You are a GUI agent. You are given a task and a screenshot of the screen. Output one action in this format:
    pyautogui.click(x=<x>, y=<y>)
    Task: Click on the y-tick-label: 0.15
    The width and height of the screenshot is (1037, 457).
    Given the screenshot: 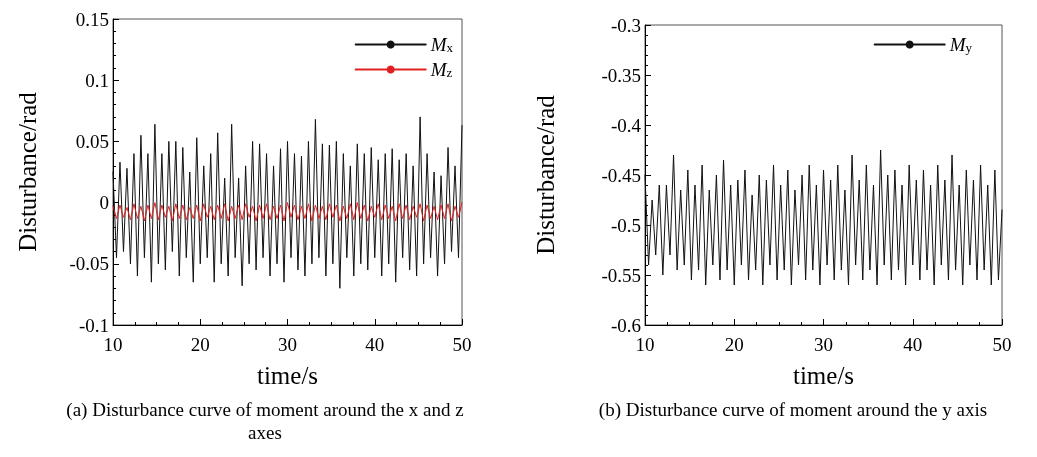 What is the action you would take?
    pyautogui.click(x=92, y=19)
    